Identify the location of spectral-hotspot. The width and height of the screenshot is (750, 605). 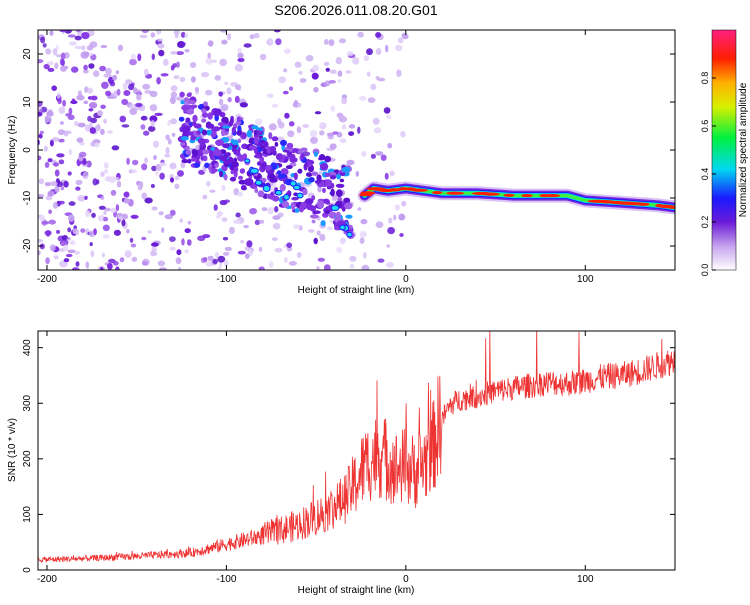
(293, 183).